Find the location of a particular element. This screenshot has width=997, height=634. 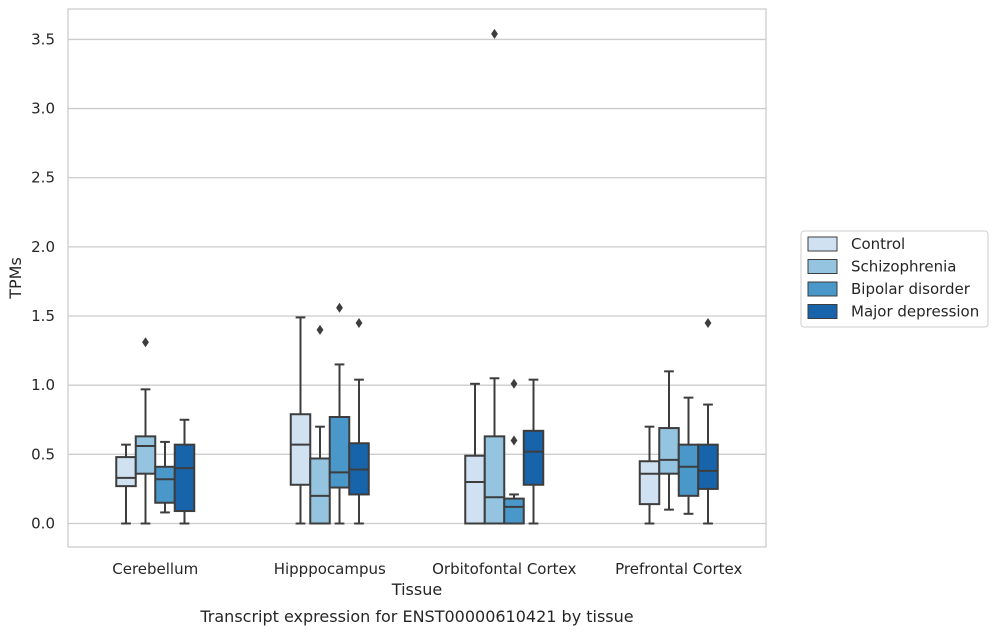

legend-label: Bipolar disorder is located at coordinates (911, 289).